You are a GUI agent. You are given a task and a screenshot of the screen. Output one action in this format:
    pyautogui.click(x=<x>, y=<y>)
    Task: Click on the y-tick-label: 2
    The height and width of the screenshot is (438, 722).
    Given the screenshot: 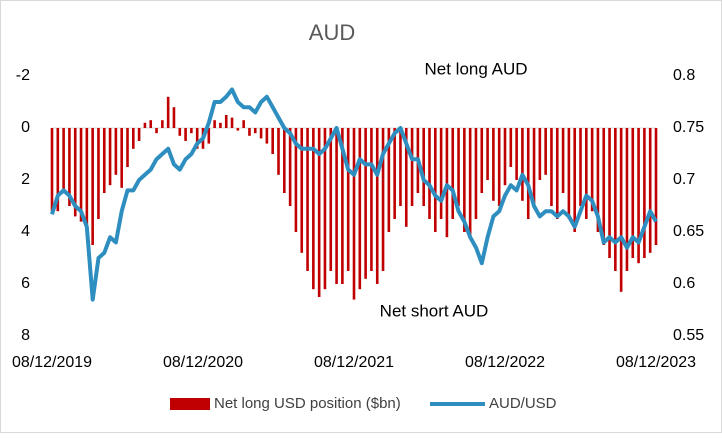 What is the action you would take?
    pyautogui.click(x=25, y=179)
    